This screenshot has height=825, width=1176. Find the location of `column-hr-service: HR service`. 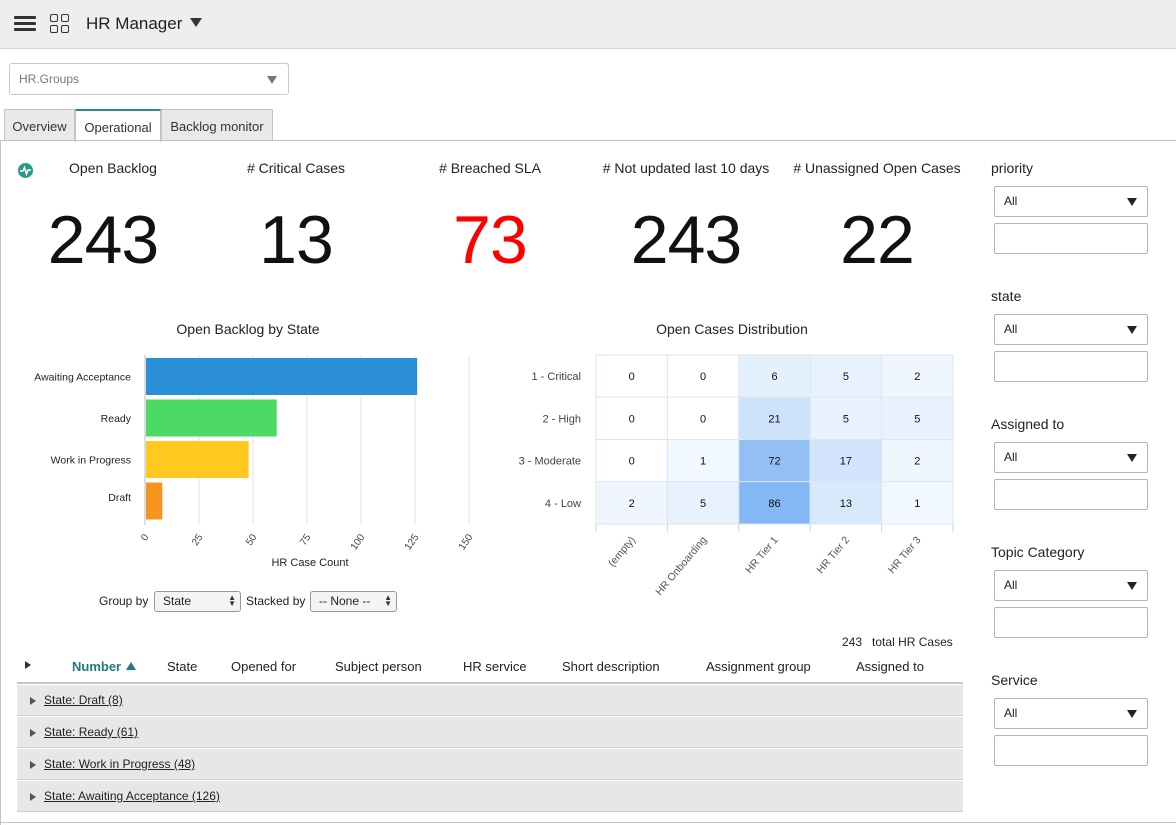

column-hr-service: HR service is located at coordinates (495, 666).